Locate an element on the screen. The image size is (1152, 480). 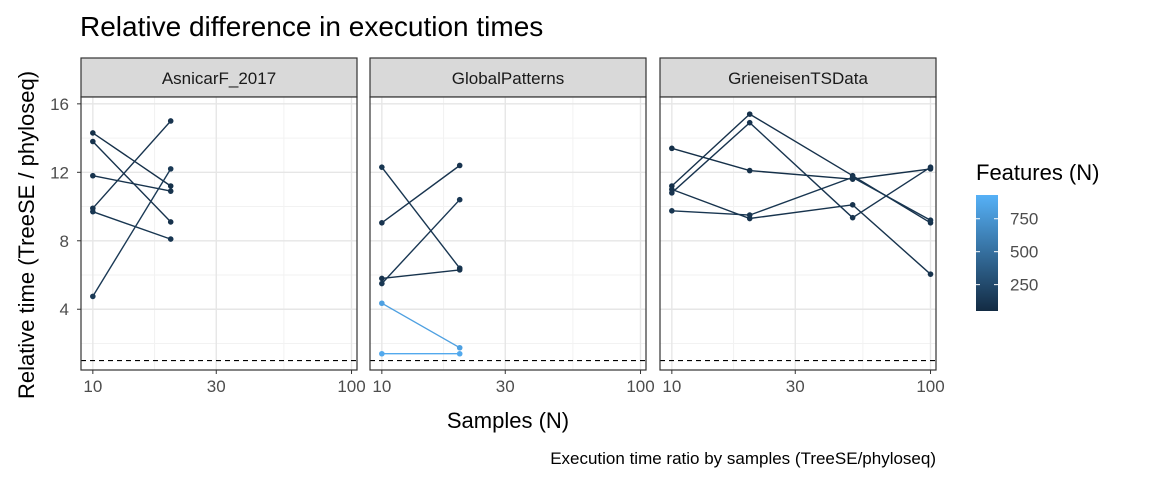
facet-strip-label: GlobalPatterns is located at coordinates (508, 78).